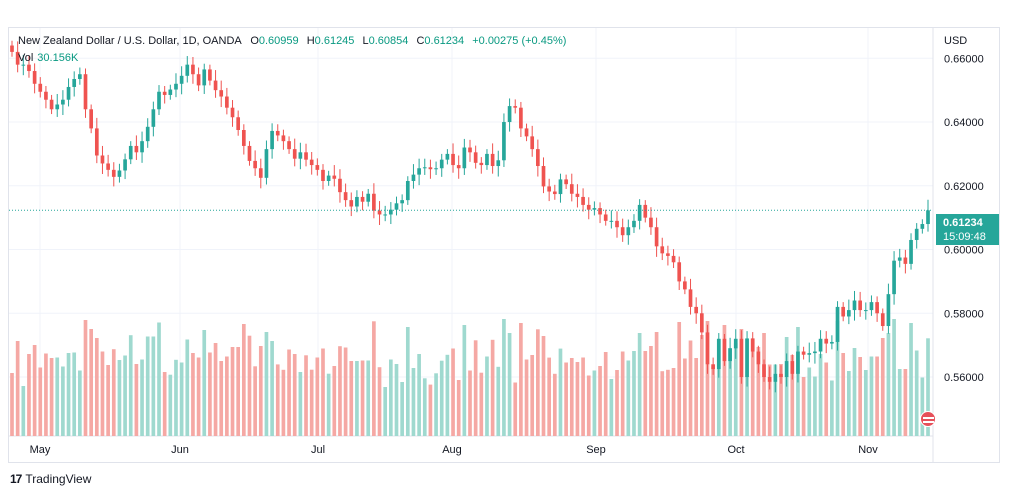 This screenshot has height=498, width=1012. I want to click on y-tick-label: 0.62000, so click(964, 187).